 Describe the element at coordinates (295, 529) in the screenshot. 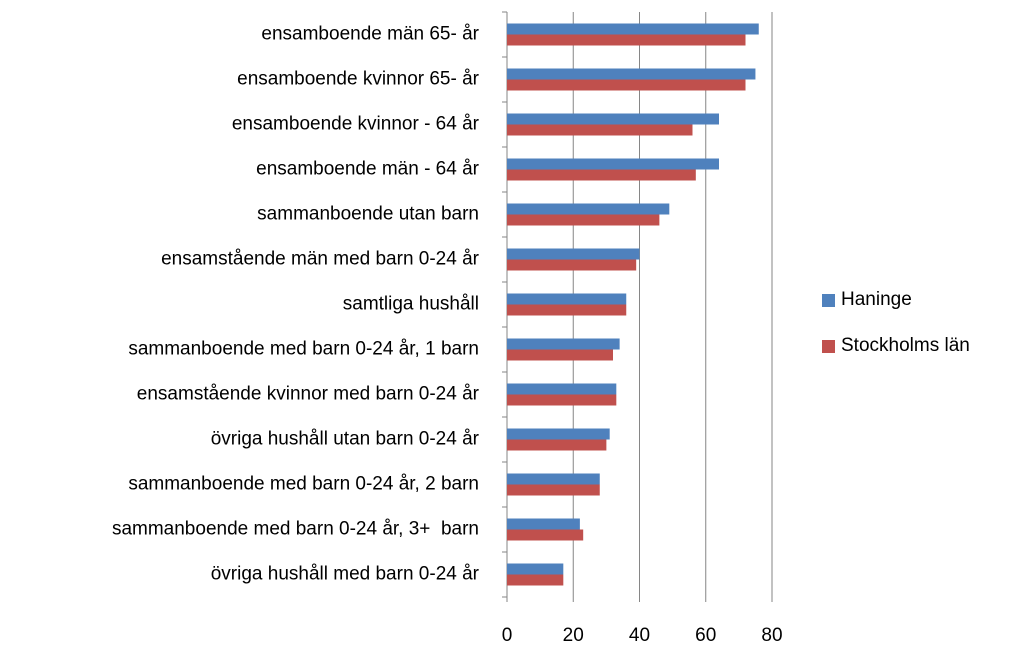

I see `y-tick-label: sammanboende med barn 0-24 år, 3+ barn` at that location.